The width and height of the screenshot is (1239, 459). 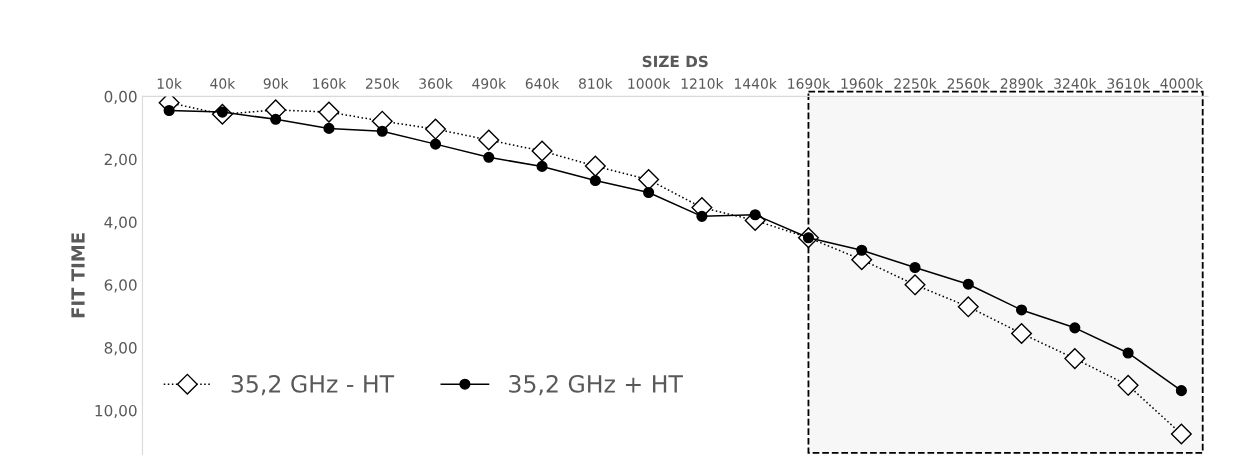 I want to click on x-tick-label: 90k, so click(x=276, y=83).